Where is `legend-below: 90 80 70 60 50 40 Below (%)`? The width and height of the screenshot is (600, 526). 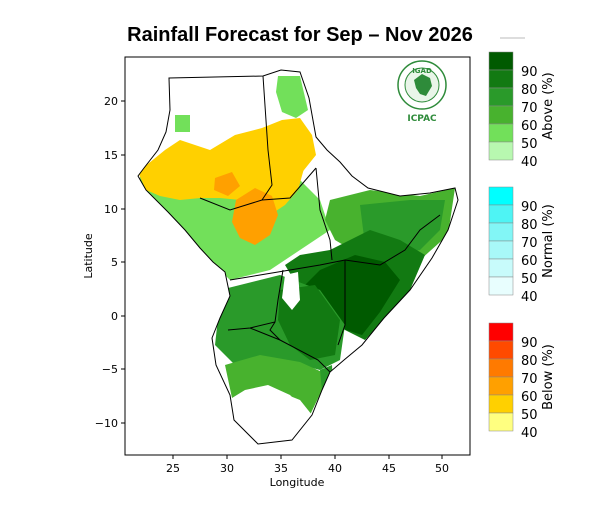
legend-below: 90 80 70 60 50 40 Below (%) is located at coordinates (522, 381).